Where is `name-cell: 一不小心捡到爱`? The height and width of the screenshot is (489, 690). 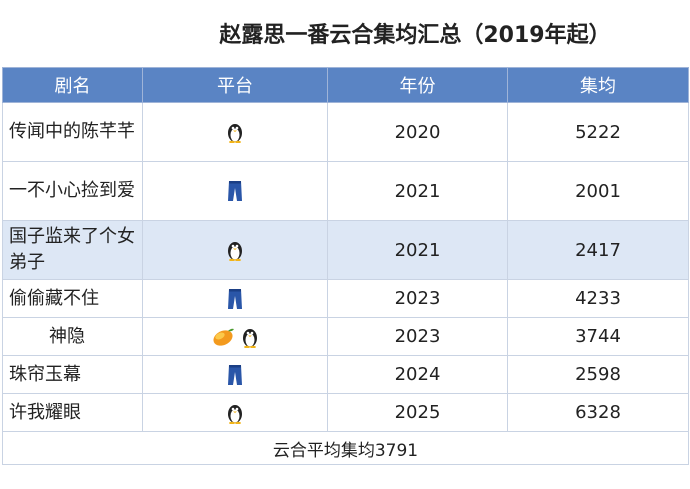 name-cell: 一不小心捡到爱 is located at coordinates (72, 191).